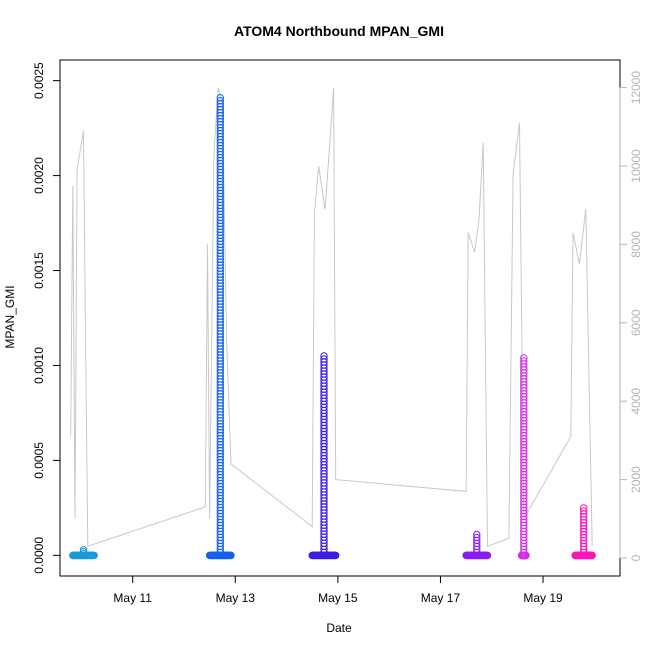 Image resolution: width=650 pixels, height=650 pixels. Describe the element at coordinates (338, 590) in the screenshot. I see `x-axis: May 11 May 13 May 15 May 17 May 19` at that location.